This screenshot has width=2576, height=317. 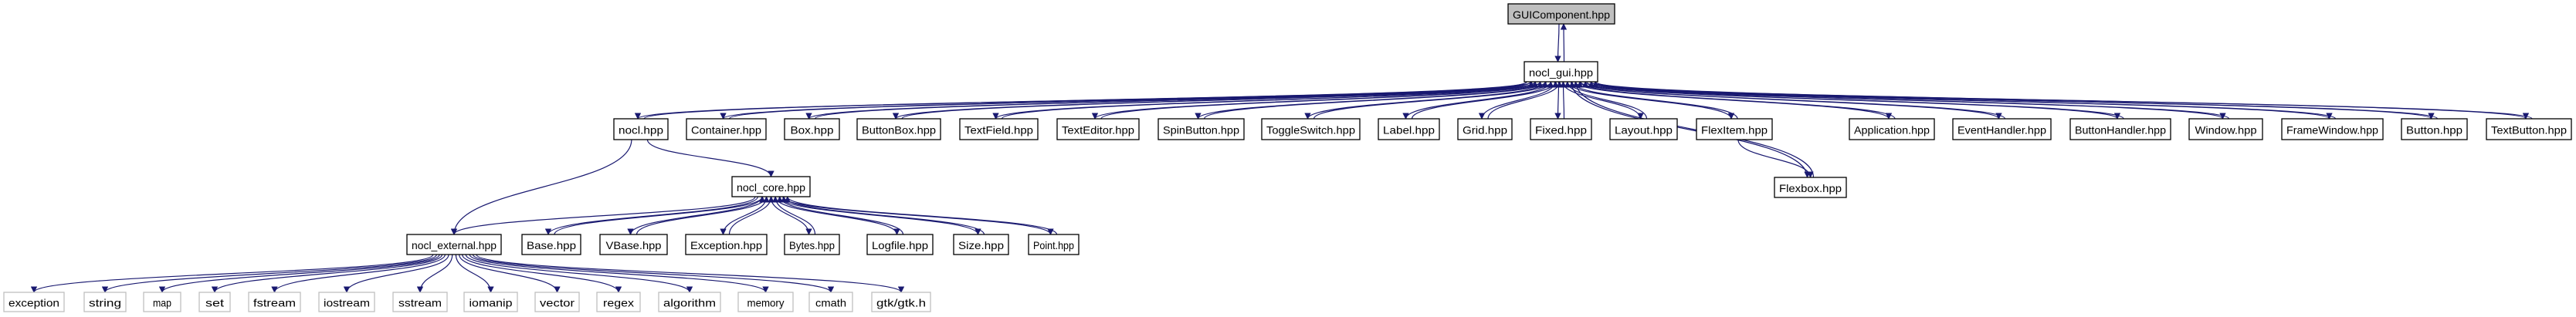 I want to click on node-label: ButtonBox.hpp, so click(x=899, y=130).